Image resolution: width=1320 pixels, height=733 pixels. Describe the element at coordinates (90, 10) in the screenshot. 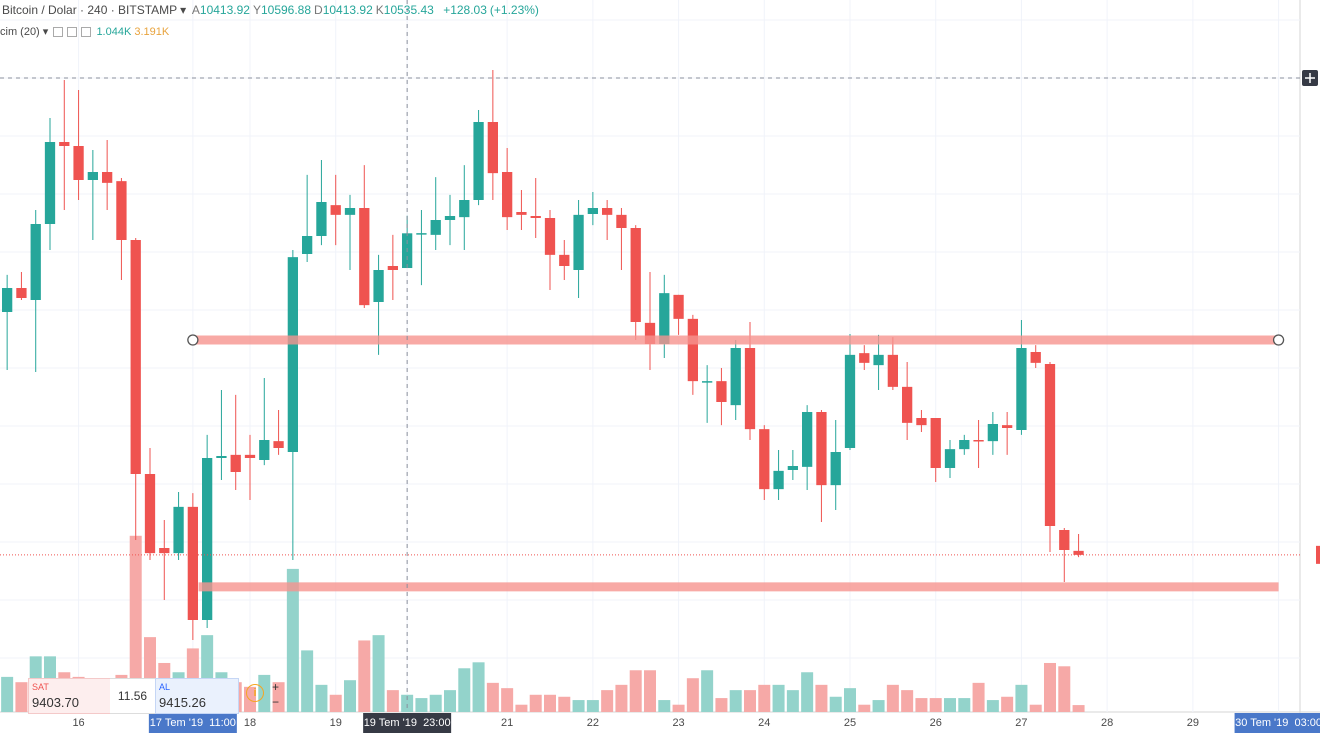

I see `symbol: Bitcoin / Dolar · 240 · BITSTAMP` at that location.